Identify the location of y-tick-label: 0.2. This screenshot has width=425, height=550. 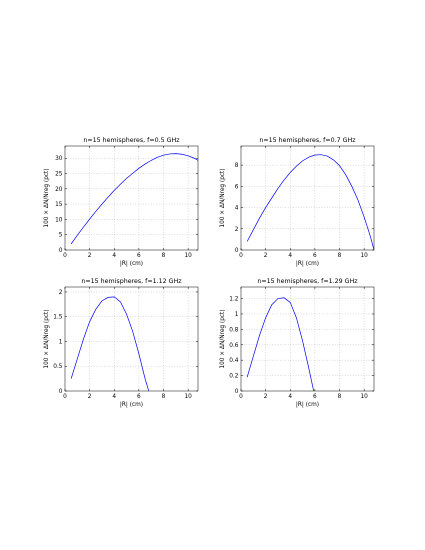
(234, 377).